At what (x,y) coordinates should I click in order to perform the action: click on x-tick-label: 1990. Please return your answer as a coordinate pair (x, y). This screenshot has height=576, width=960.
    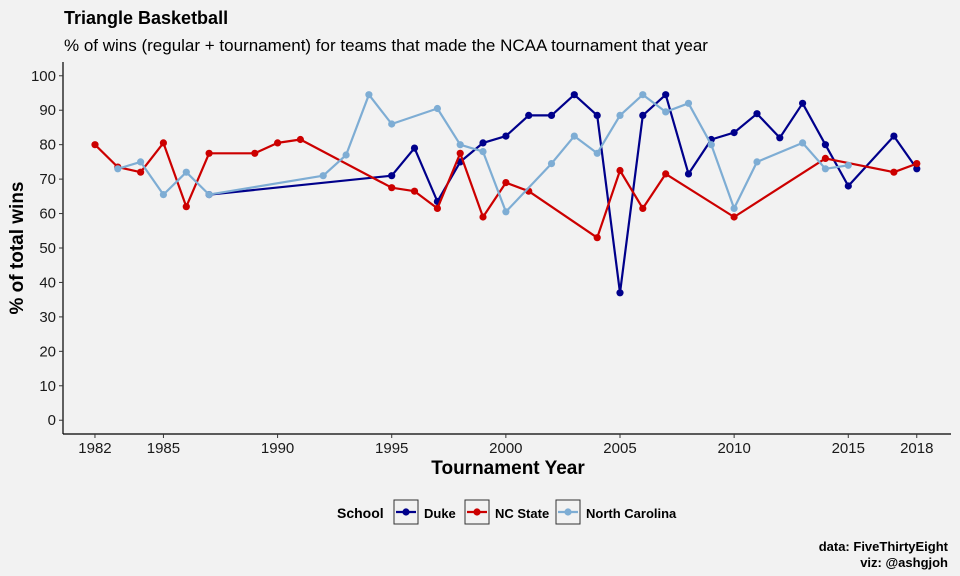
    Looking at the image, I should click on (277, 448).